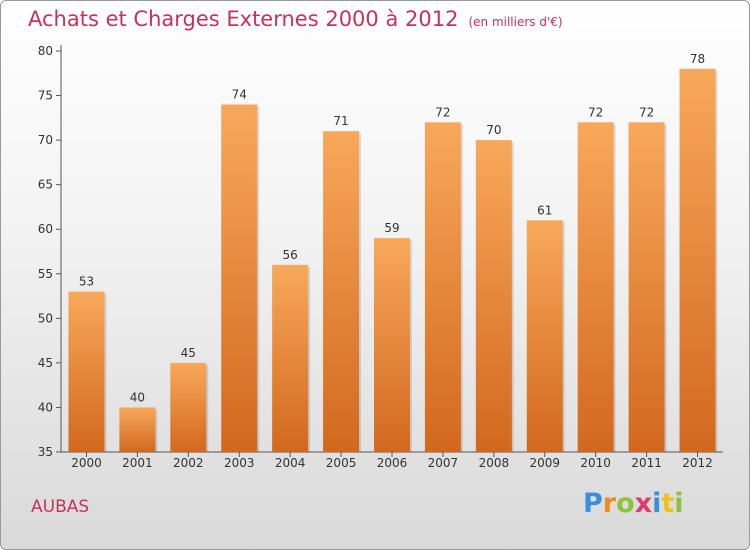 Image resolution: width=750 pixels, height=550 pixels. I want to click on bar-value-label: 56, so click(290, 255).